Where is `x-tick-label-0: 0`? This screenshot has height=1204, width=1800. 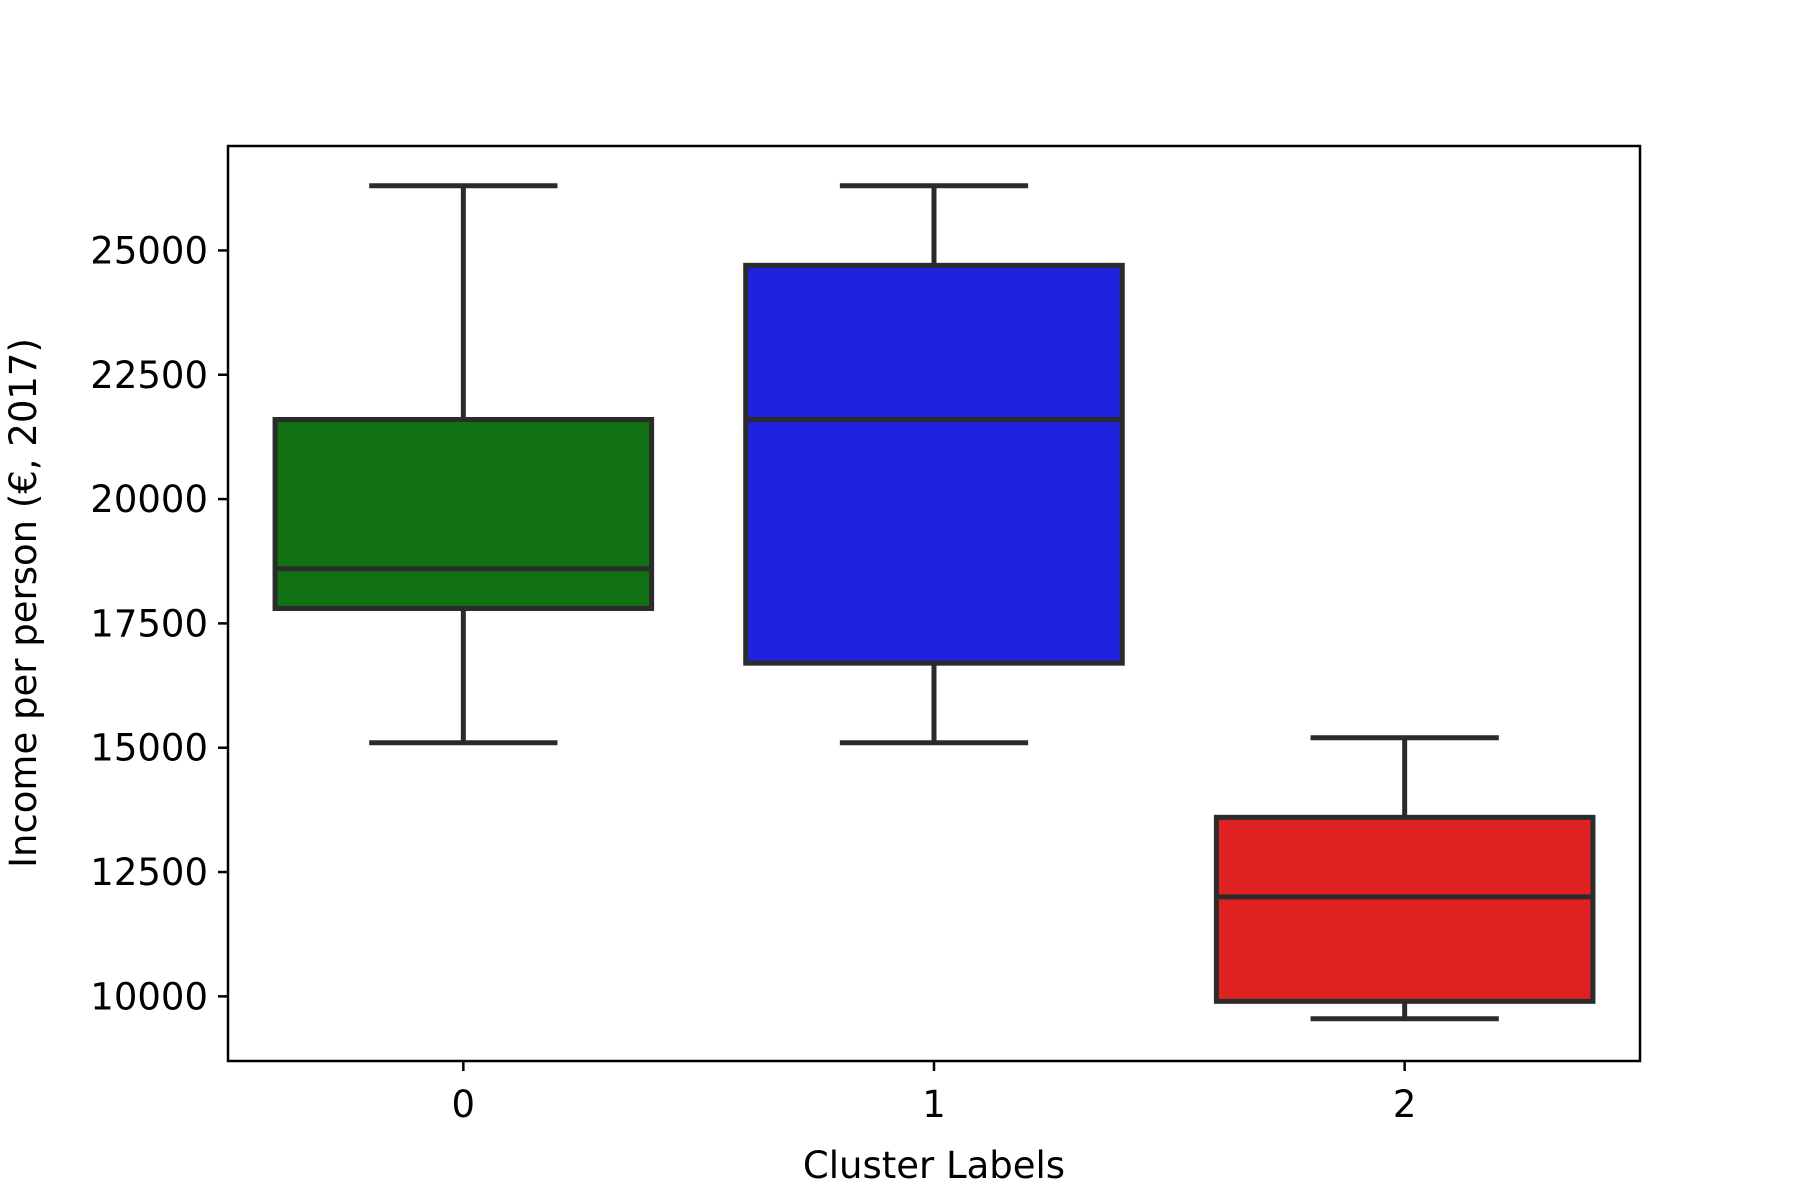 x-tick-label-0: 0 is located at coordinates (464, 1104).